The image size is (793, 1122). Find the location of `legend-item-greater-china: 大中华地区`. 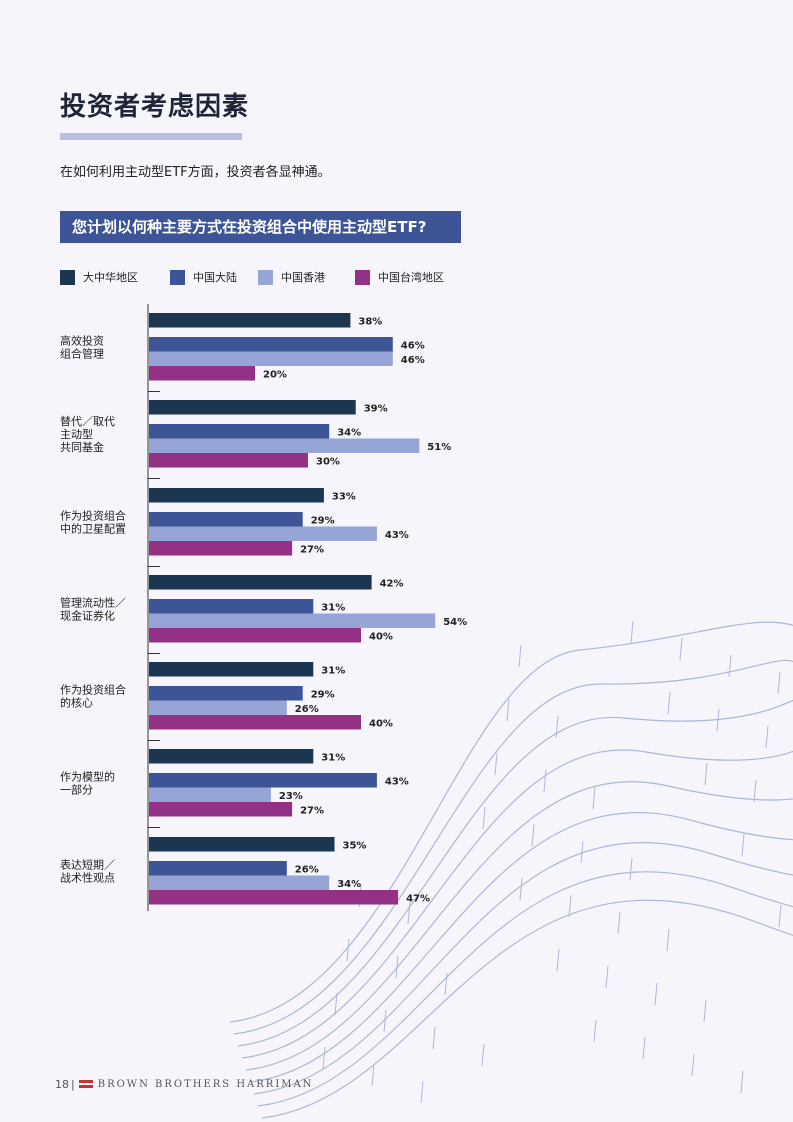

legend-item-greater-china: 大中华地区 is located at coordinates (99, 277).